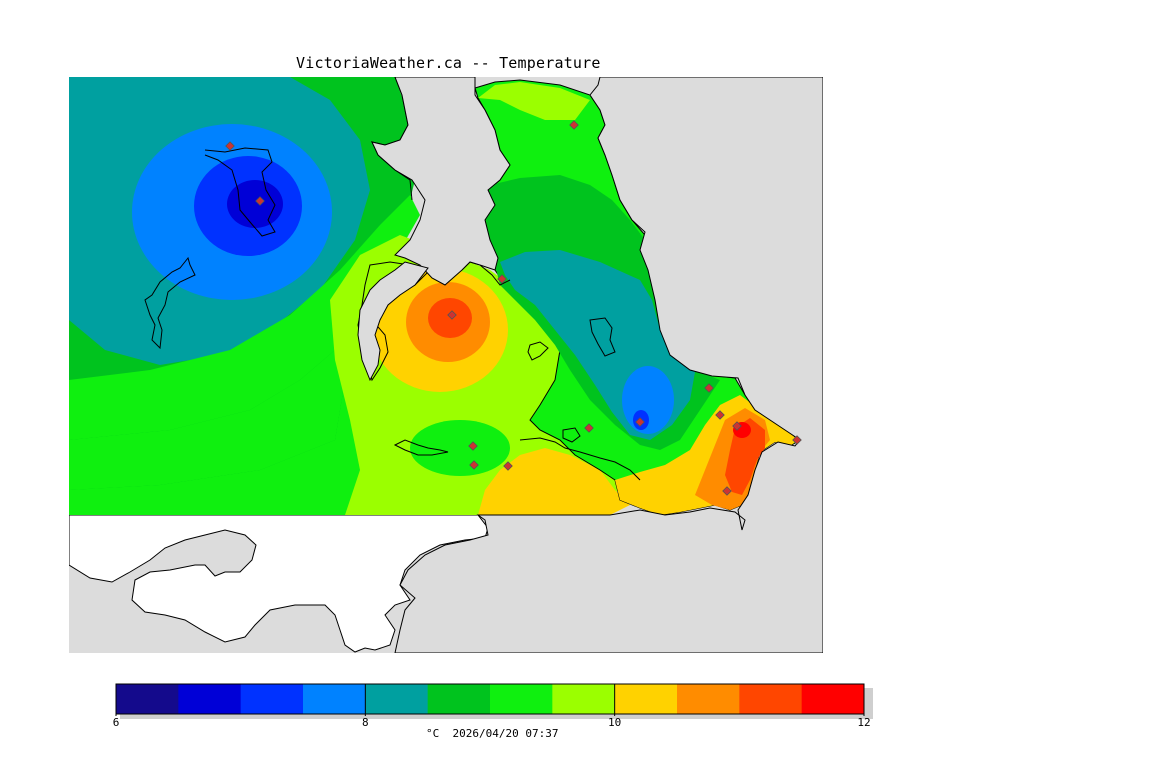 The width and height of the screenshot is (1152, 768). What do you see at coordinates (534, 101) in the screenshot?
I see `zone-peninsula-top` at bounding box center [534, 101].